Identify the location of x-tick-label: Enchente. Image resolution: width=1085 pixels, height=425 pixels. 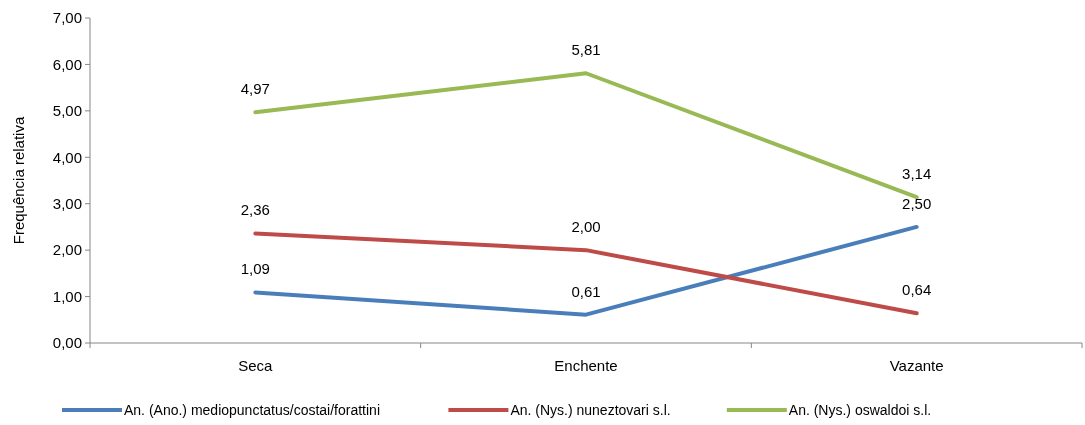
(586, 365).